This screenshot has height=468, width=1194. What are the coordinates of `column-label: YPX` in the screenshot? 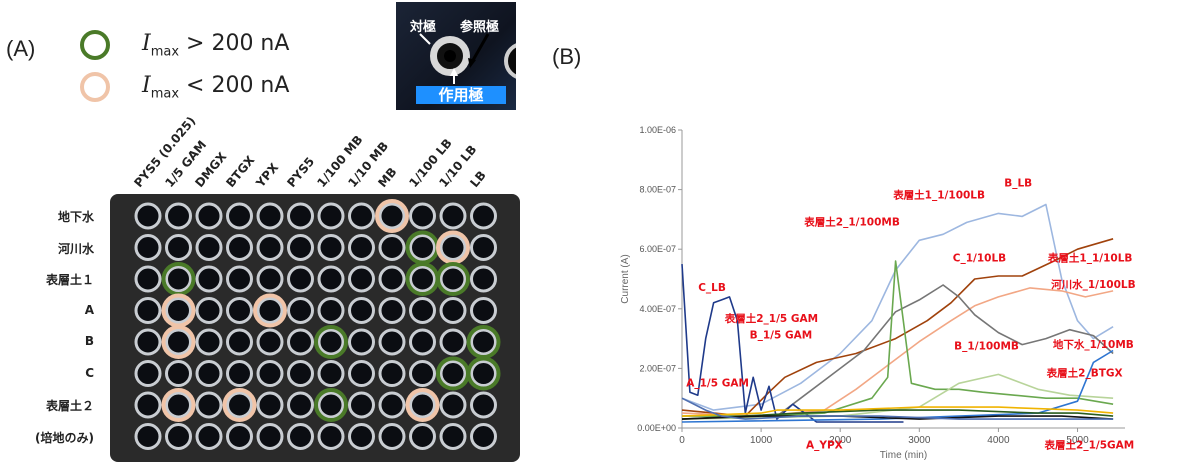 It's located at (267, 175).